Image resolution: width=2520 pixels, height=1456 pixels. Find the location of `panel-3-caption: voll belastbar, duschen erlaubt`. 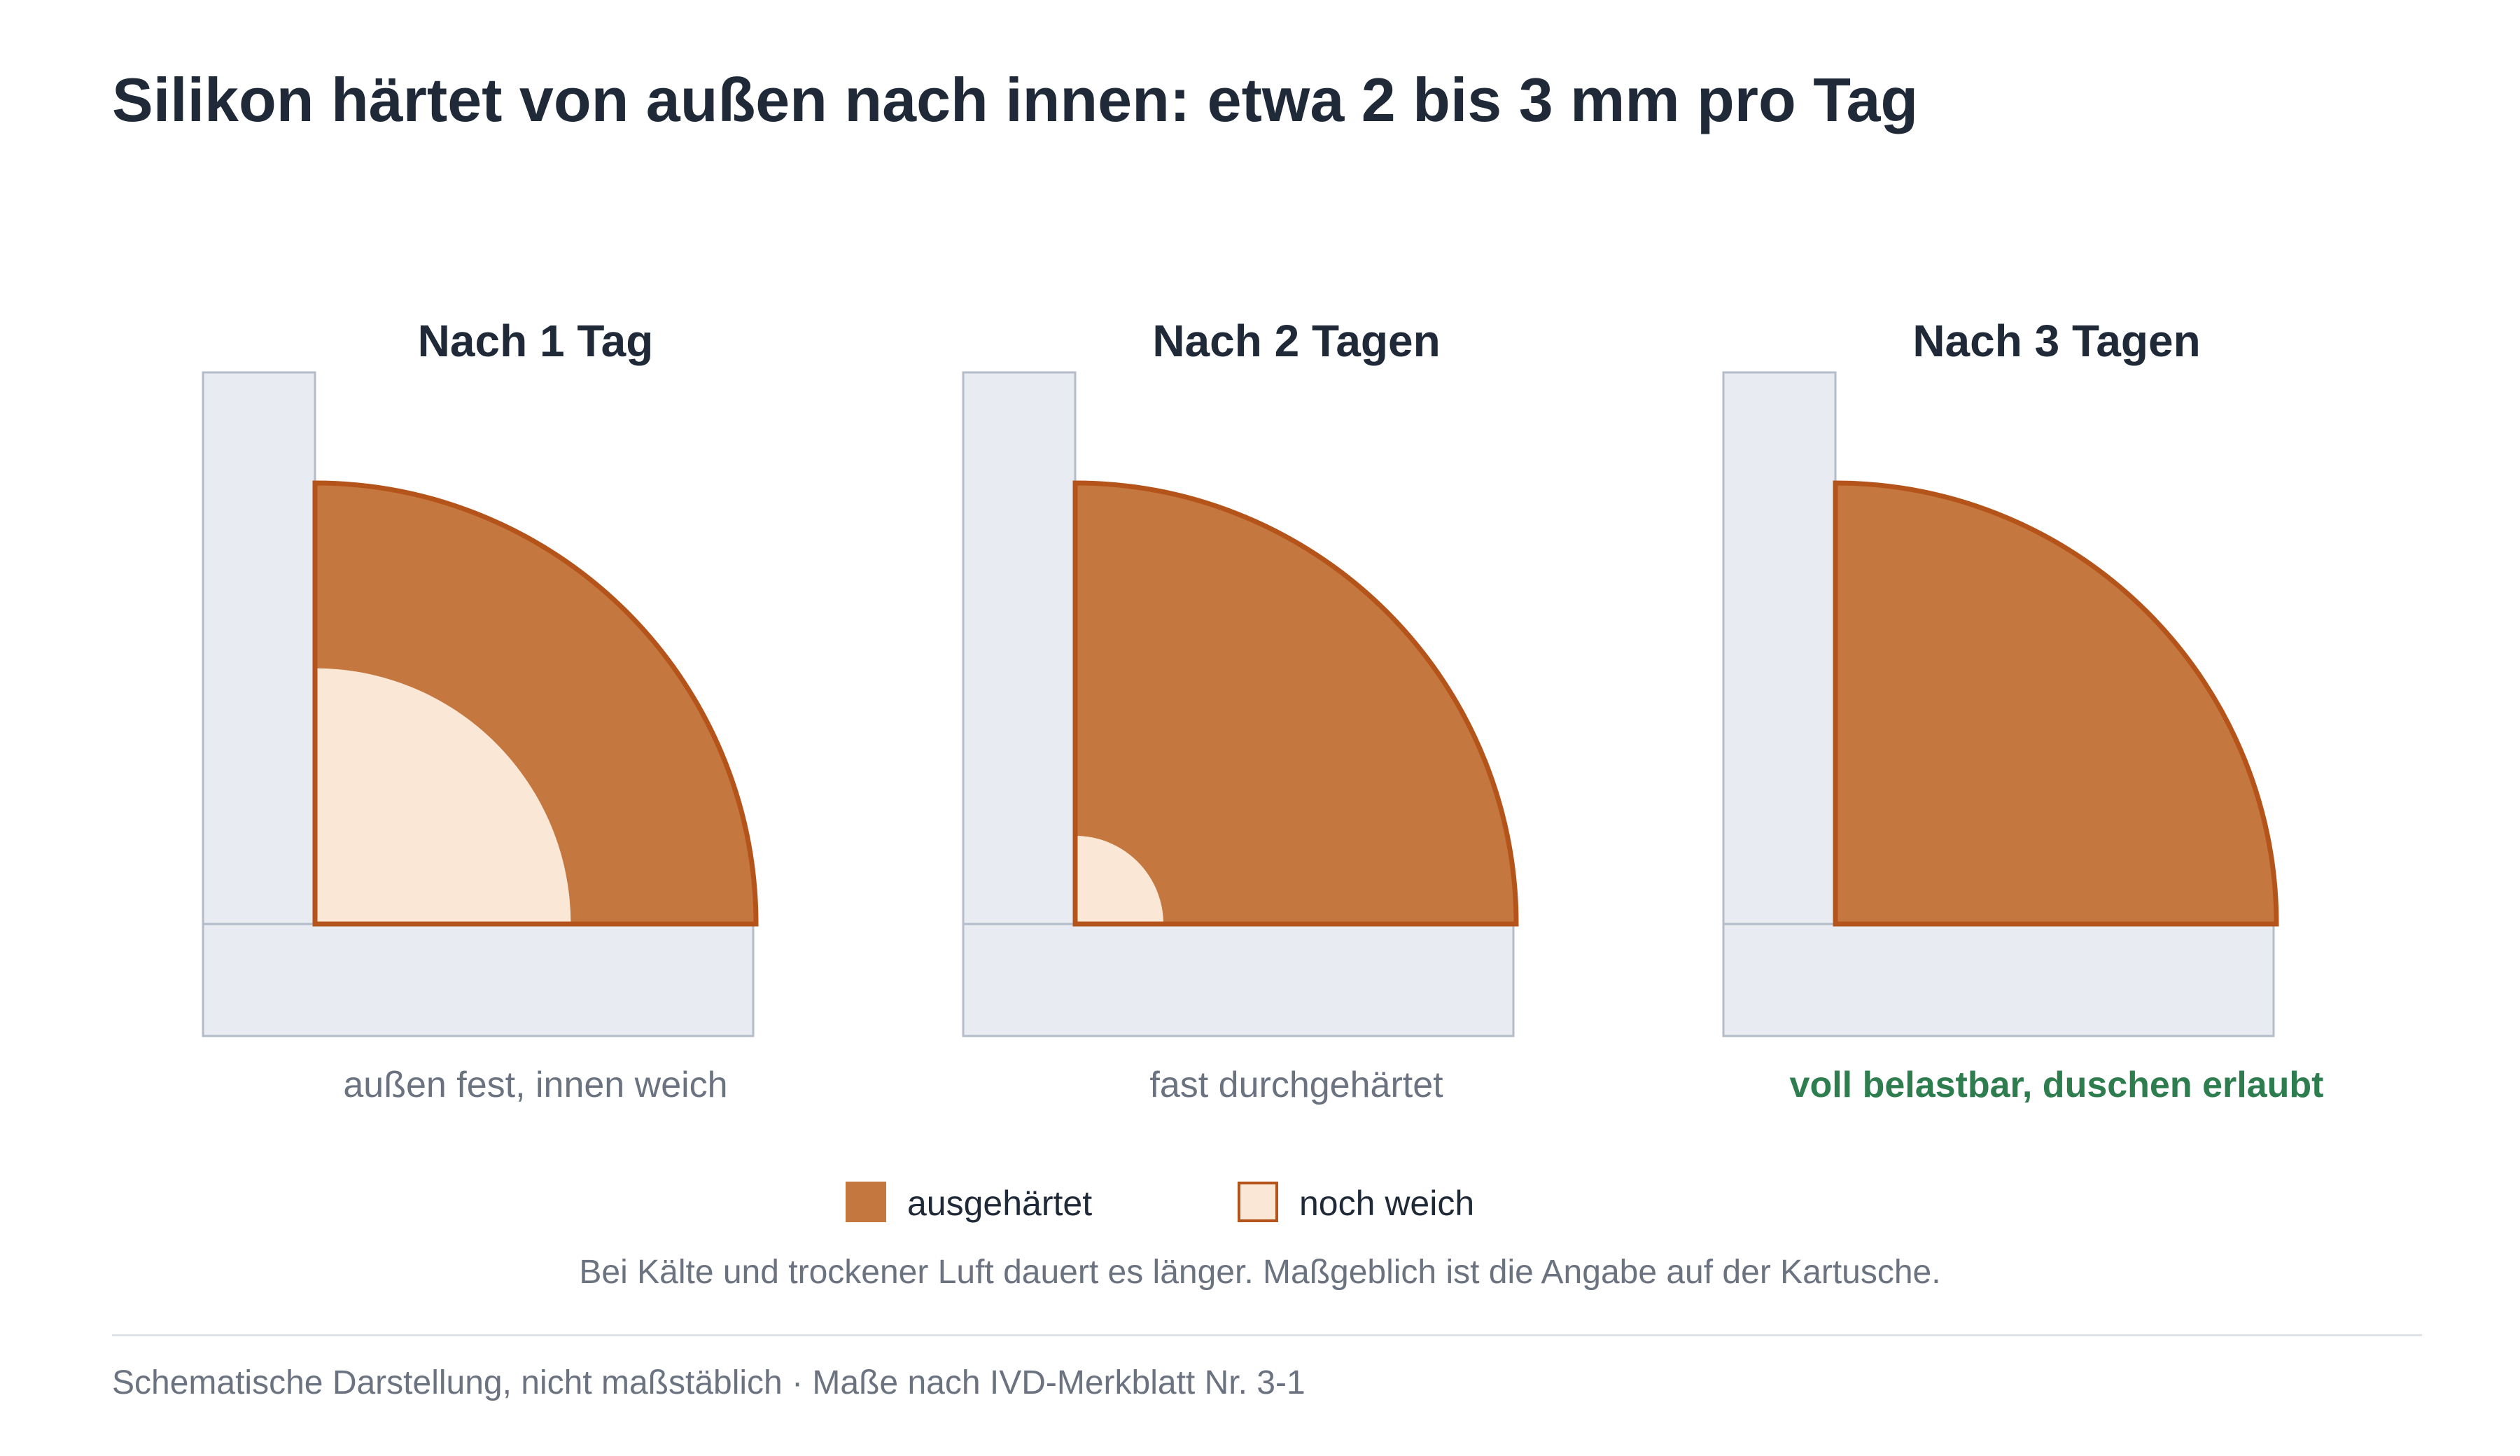

panel-3-caption: voll belastbar, duschen erlaubt is located at coordinates (2056, 1085).